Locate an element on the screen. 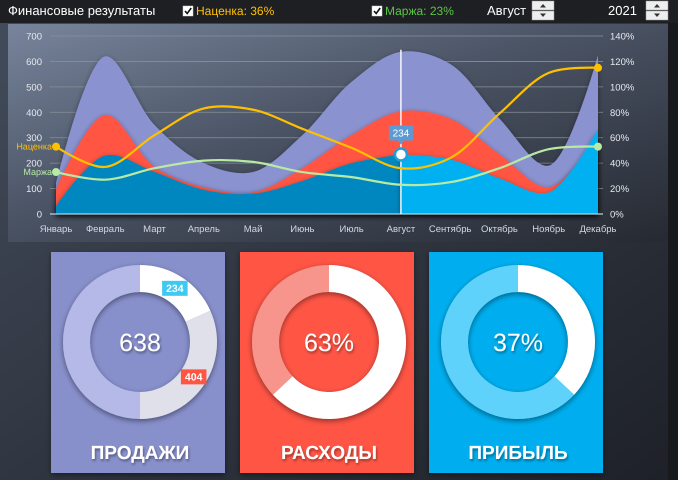 The height and width of the screenshot is (480, 678). x-tick-label: Декабрь is located at coordinates (598, 229).